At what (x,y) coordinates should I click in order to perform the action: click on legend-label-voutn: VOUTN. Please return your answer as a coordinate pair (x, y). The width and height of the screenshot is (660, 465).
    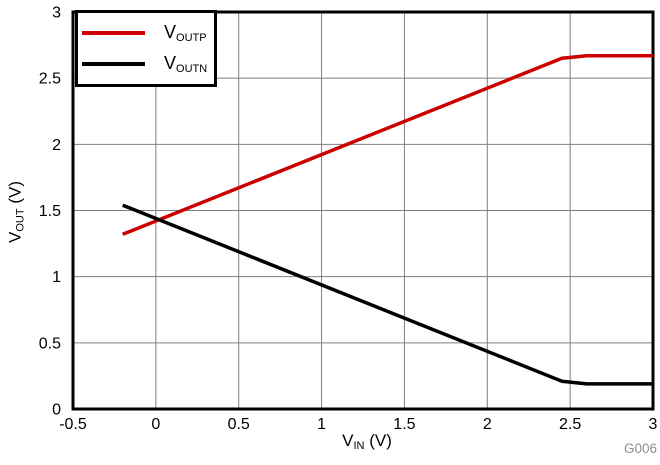
    Looking at the image, I should click on (186, 64).